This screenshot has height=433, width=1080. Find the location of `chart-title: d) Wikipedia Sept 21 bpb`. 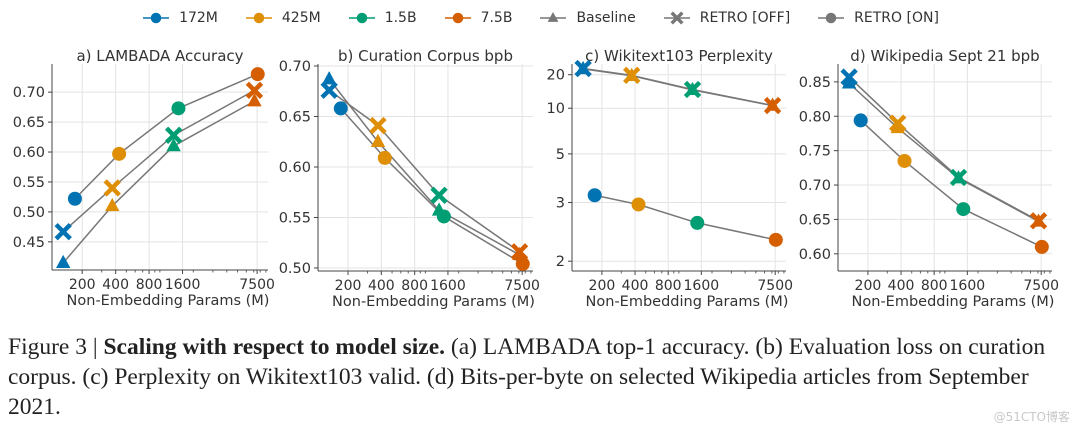

chart-title: d) Wikipedia Sept 21 bpb is located at coordinates (944, 56).